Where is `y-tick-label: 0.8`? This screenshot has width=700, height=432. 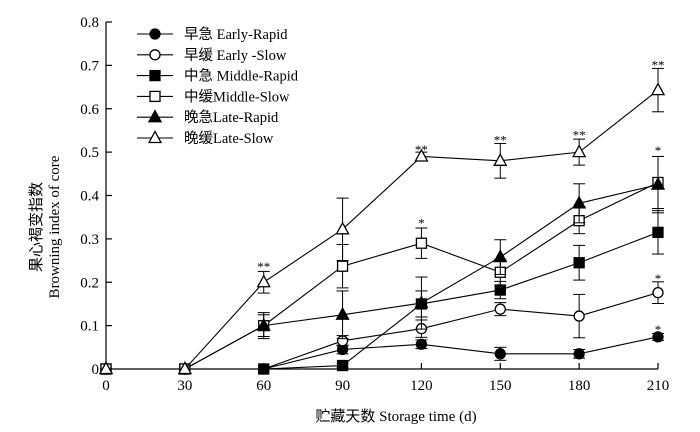
y-tick-label: 0.8 is located at coordinates (89, 23).